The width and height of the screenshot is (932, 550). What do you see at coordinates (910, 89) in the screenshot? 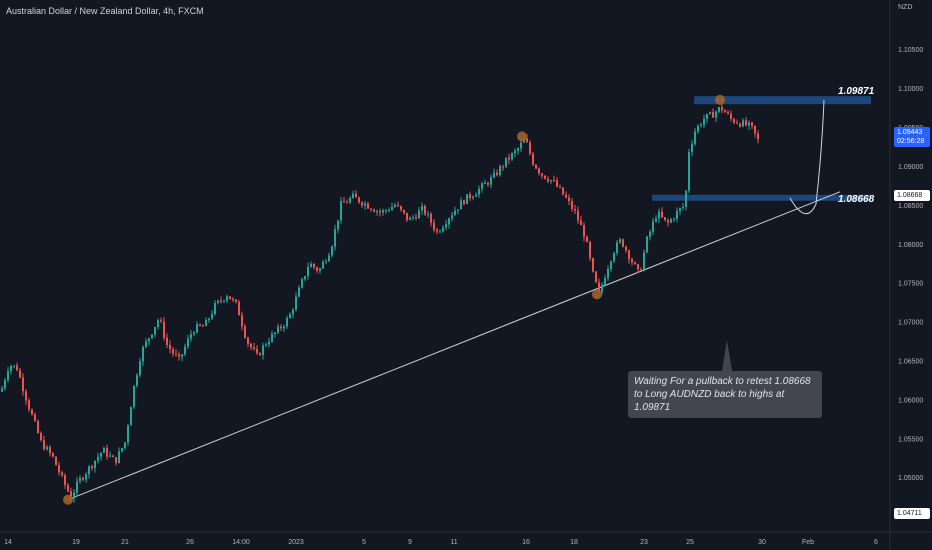
I see `y-tick-label: 1.10000` at bounding box center [910, 89].